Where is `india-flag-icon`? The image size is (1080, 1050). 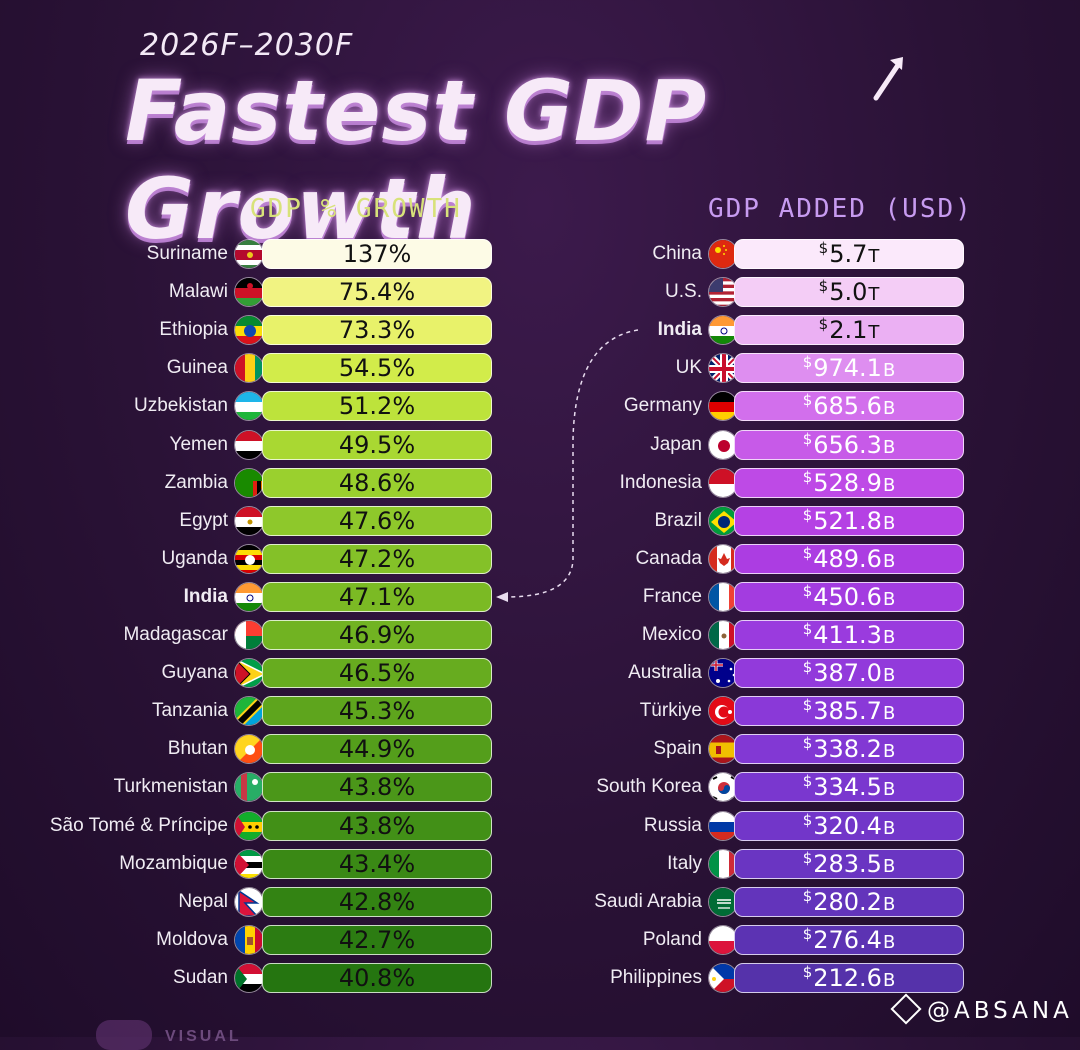 india-flag-icon is located at coordinates (249, 597).